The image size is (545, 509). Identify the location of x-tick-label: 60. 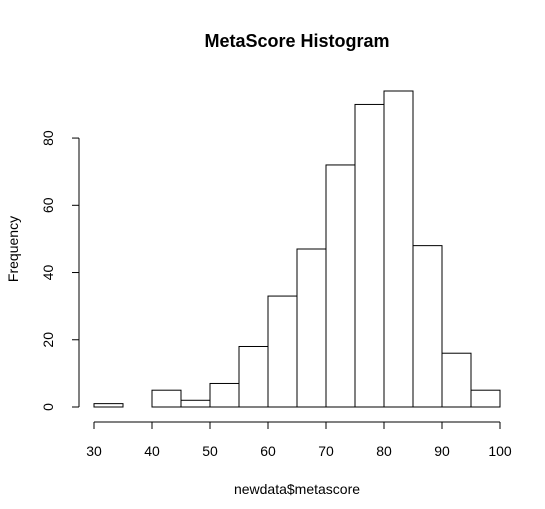
(268, 451).